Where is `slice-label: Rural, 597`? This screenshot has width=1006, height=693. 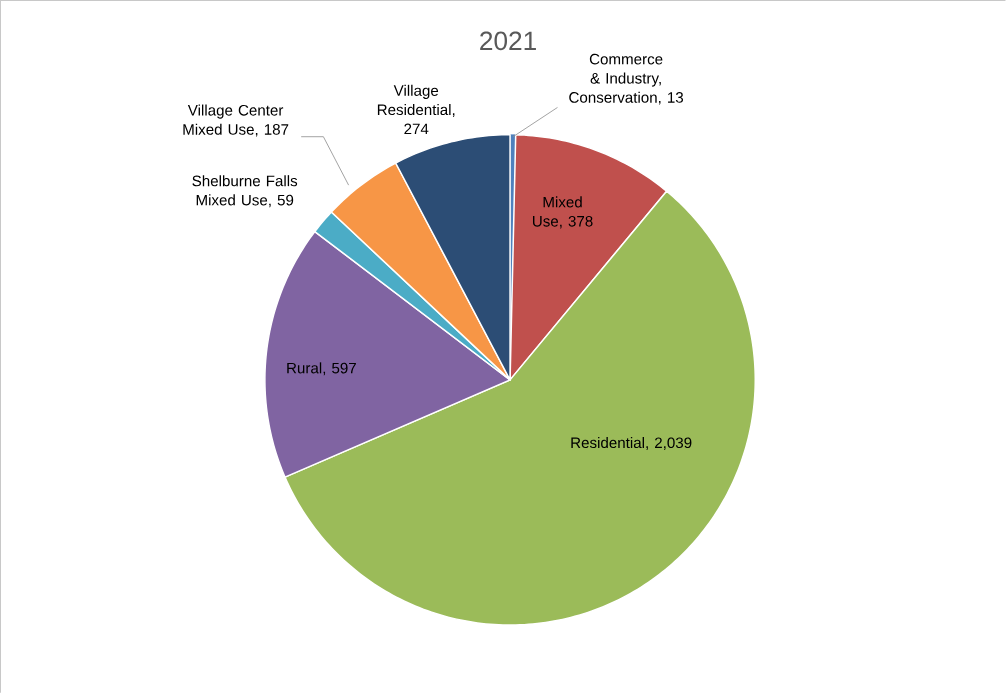 slice-label: Rural, 597 is located at coordinates (321, 369).